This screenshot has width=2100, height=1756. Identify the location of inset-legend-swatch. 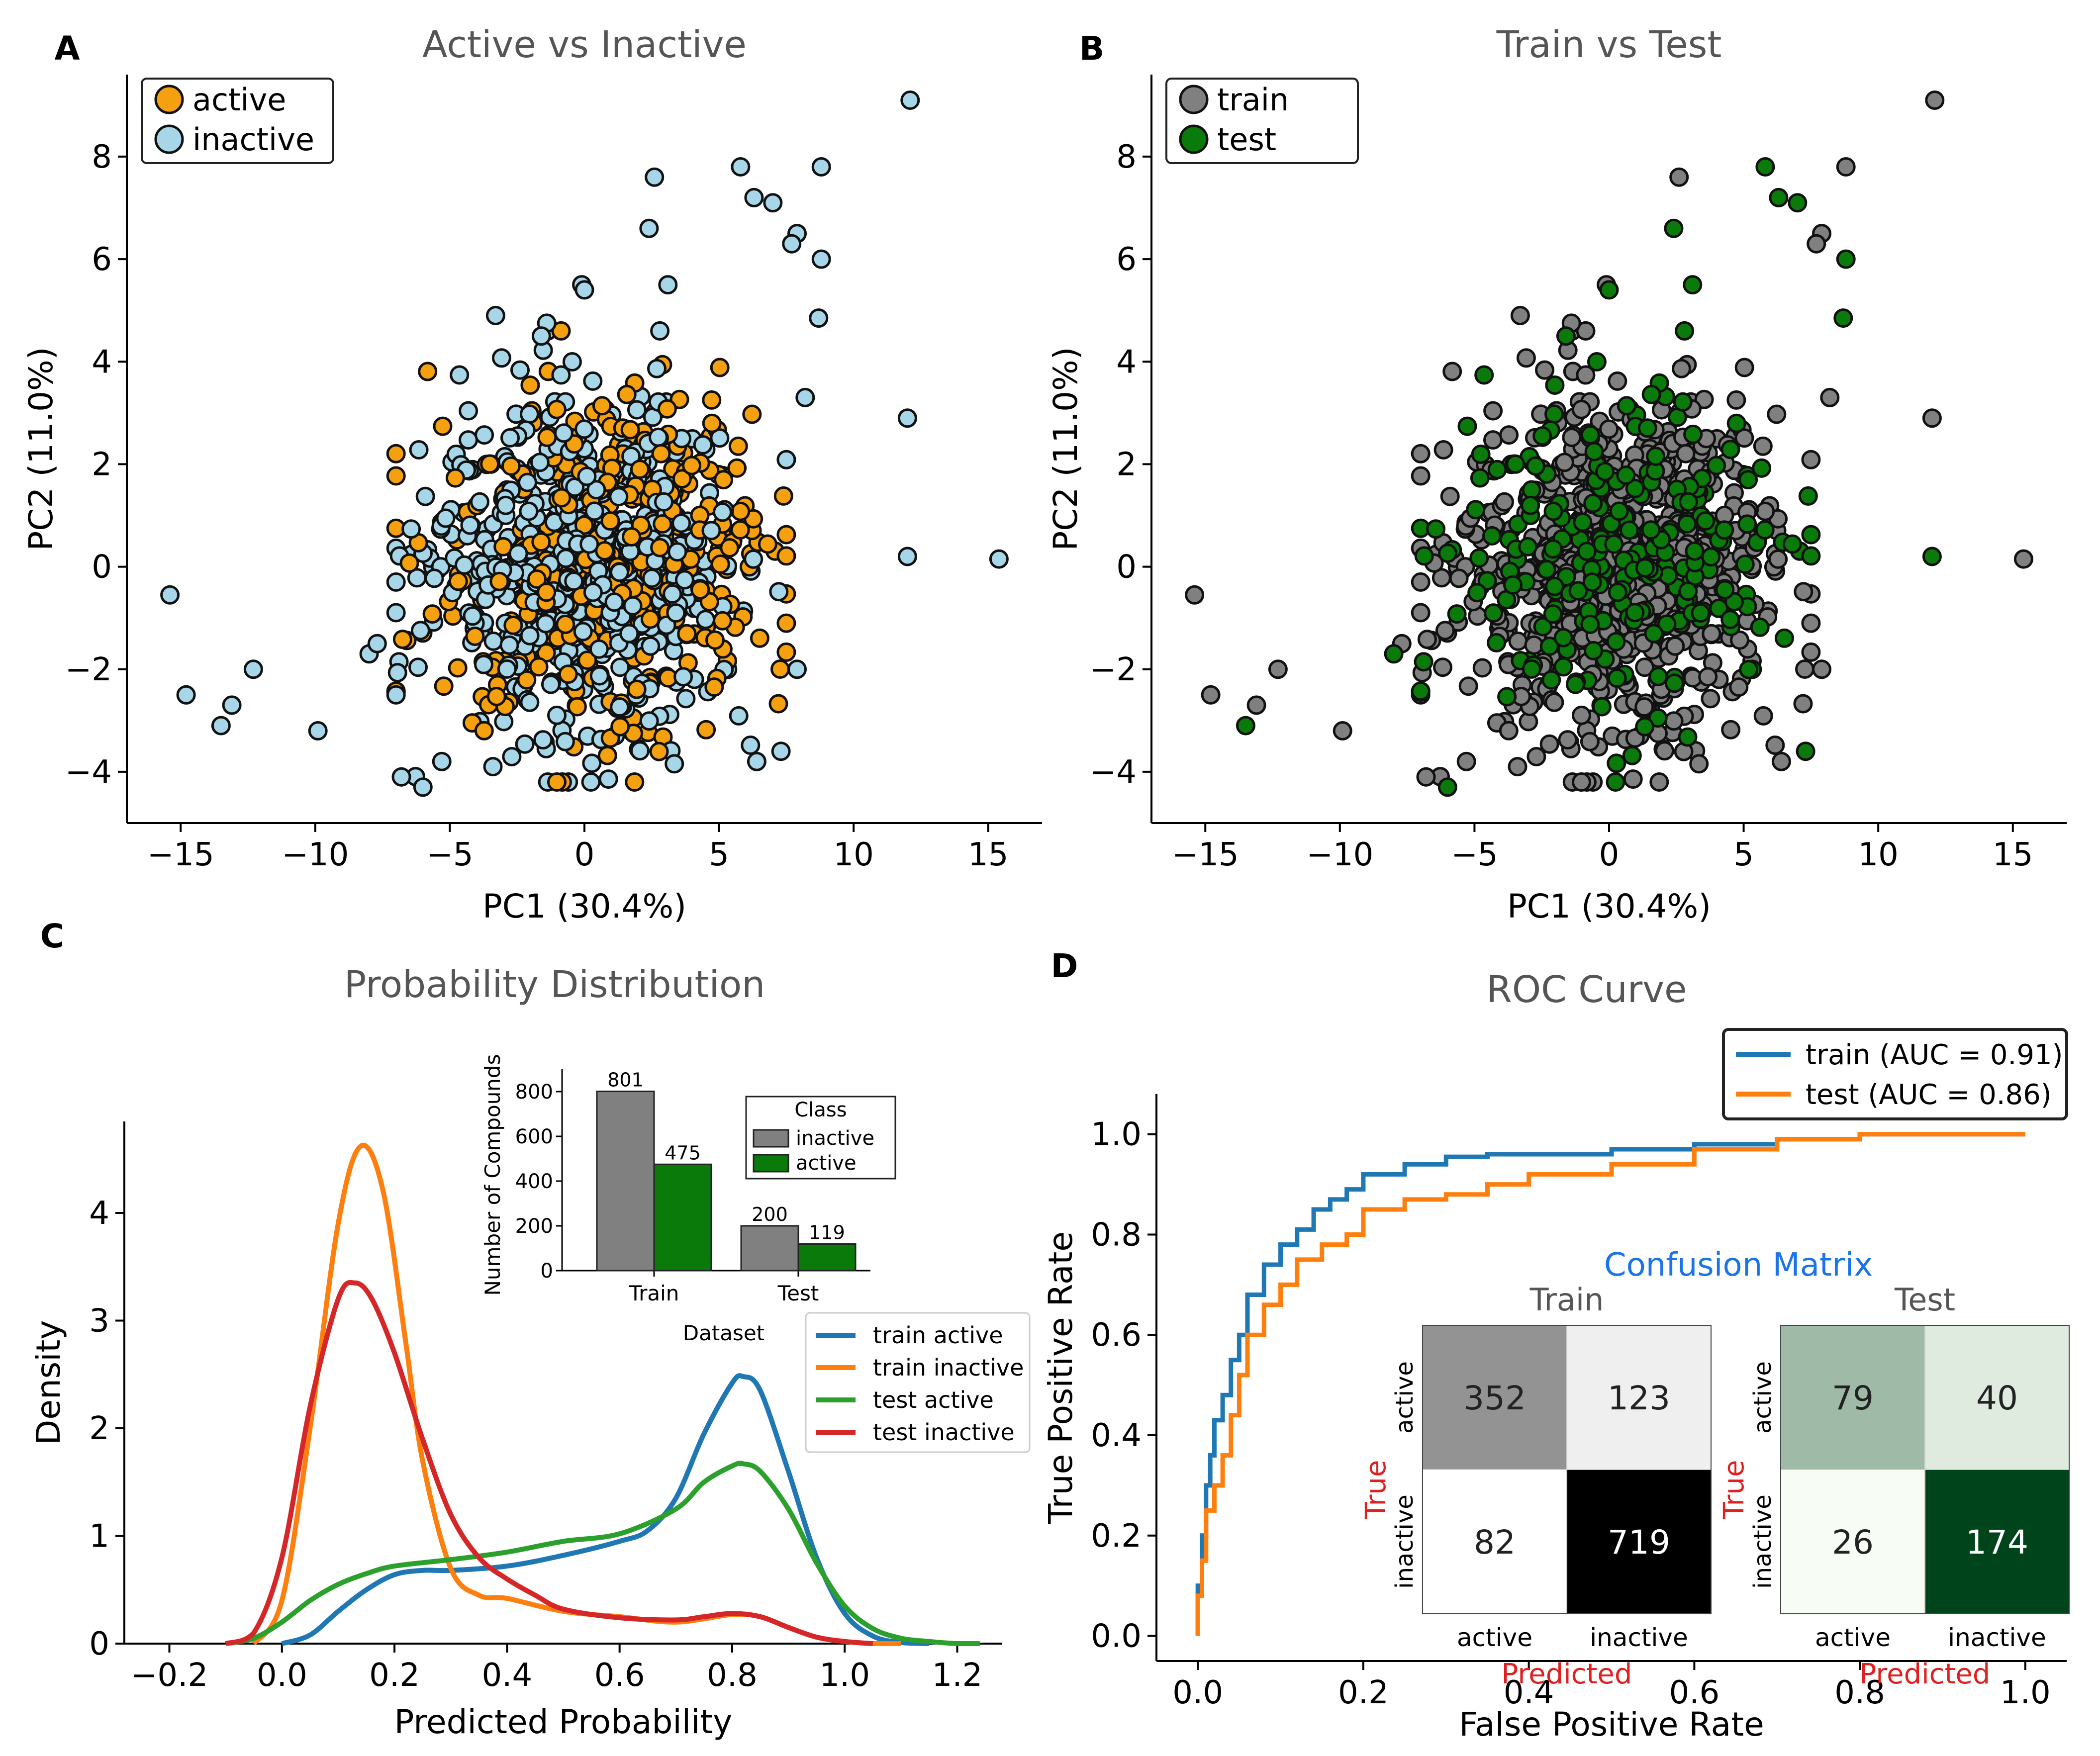
(771, 1138).